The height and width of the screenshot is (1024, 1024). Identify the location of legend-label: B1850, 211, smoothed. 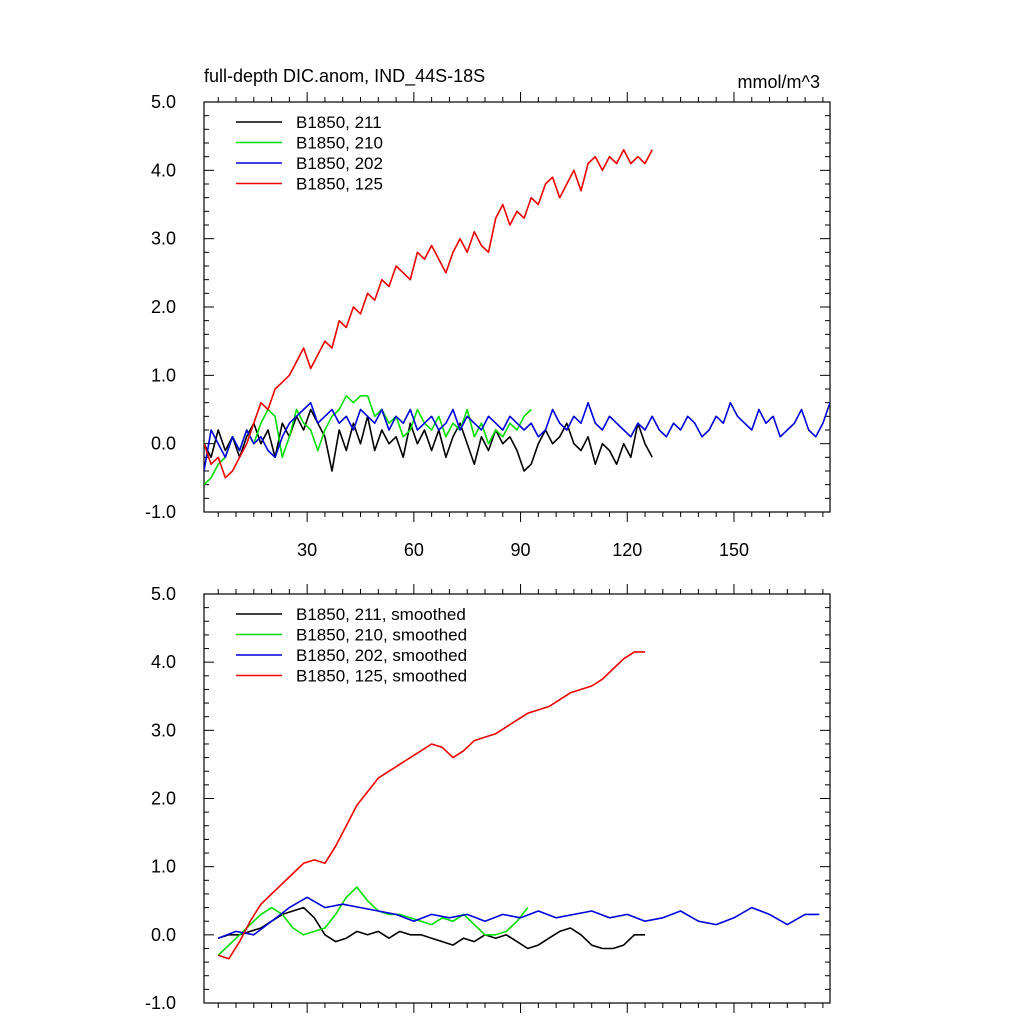
(381, 614).